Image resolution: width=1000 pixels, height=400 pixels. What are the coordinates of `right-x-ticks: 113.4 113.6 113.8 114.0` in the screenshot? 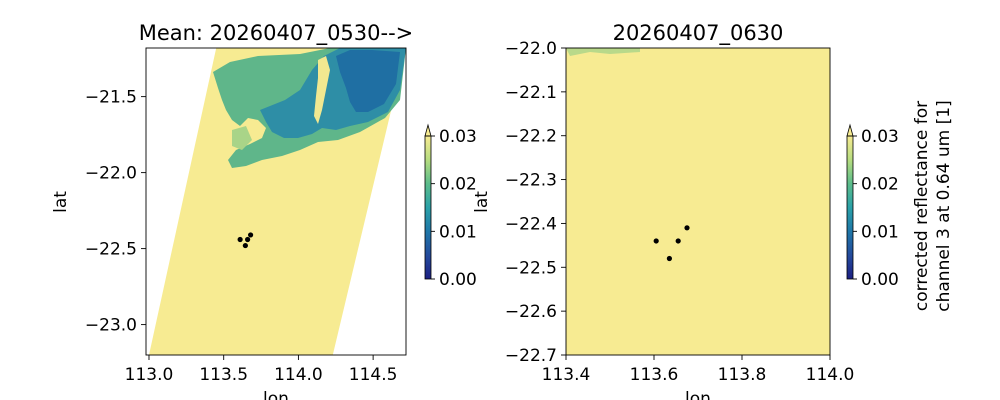 It's located at (698, 370).